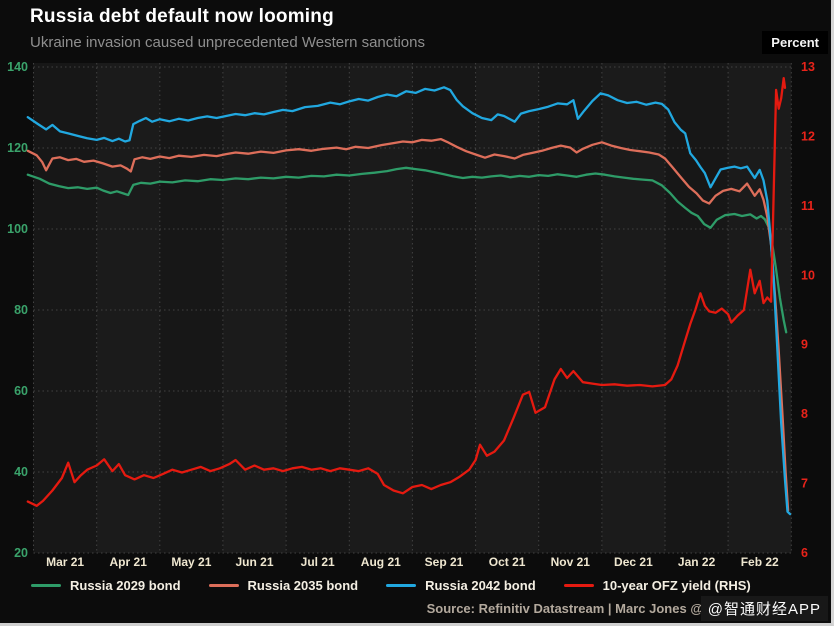  Describe the element at coordinates (676, 585) in the screenshot. I see `legend-label: 10-year OFZ yield (RHS)` at that location.